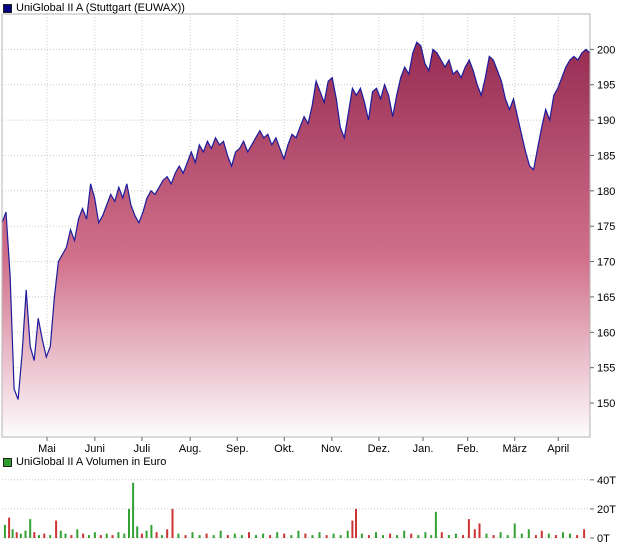  What do you see at coordinates (468, 449) in the screenshot?
I see `svg-text: Feb.` at bounding box center [468, 449].